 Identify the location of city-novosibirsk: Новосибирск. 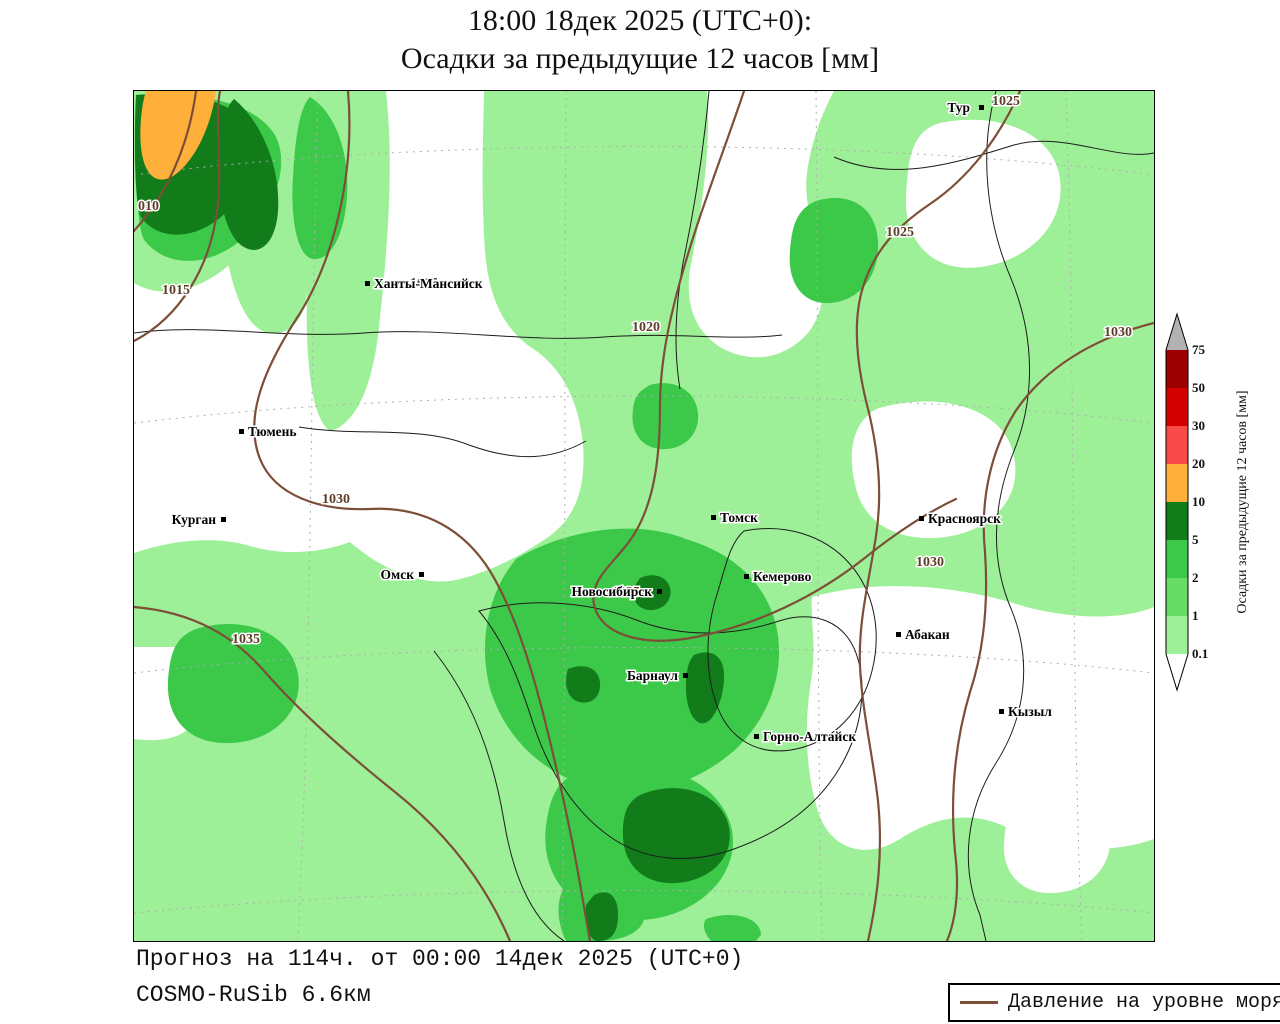
(616, 592).